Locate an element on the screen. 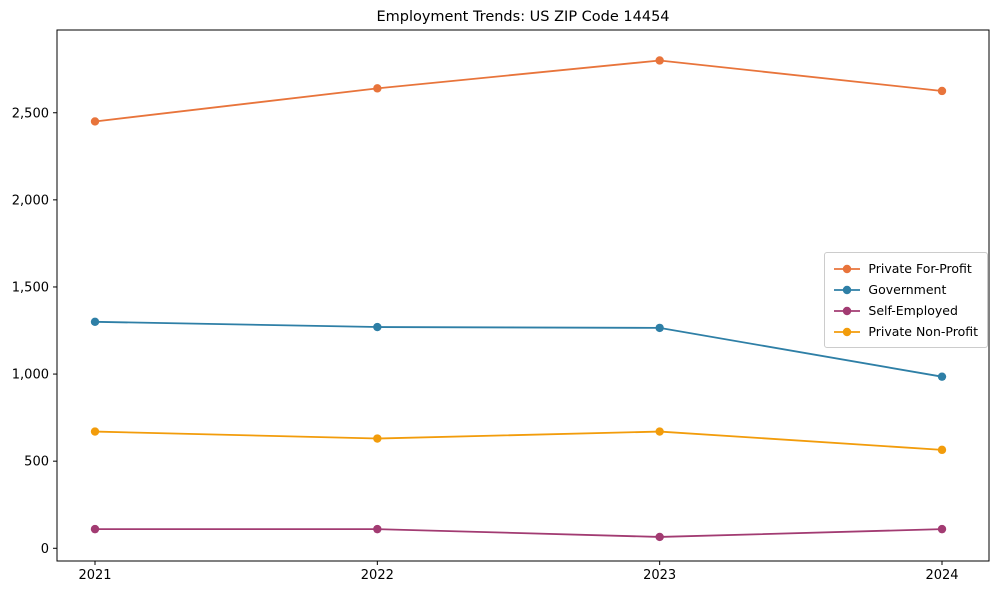 Image resolution: width=1000 pixels, height=600 pixels. legend-label: Self-Employed is located at coordinates (913, 310).